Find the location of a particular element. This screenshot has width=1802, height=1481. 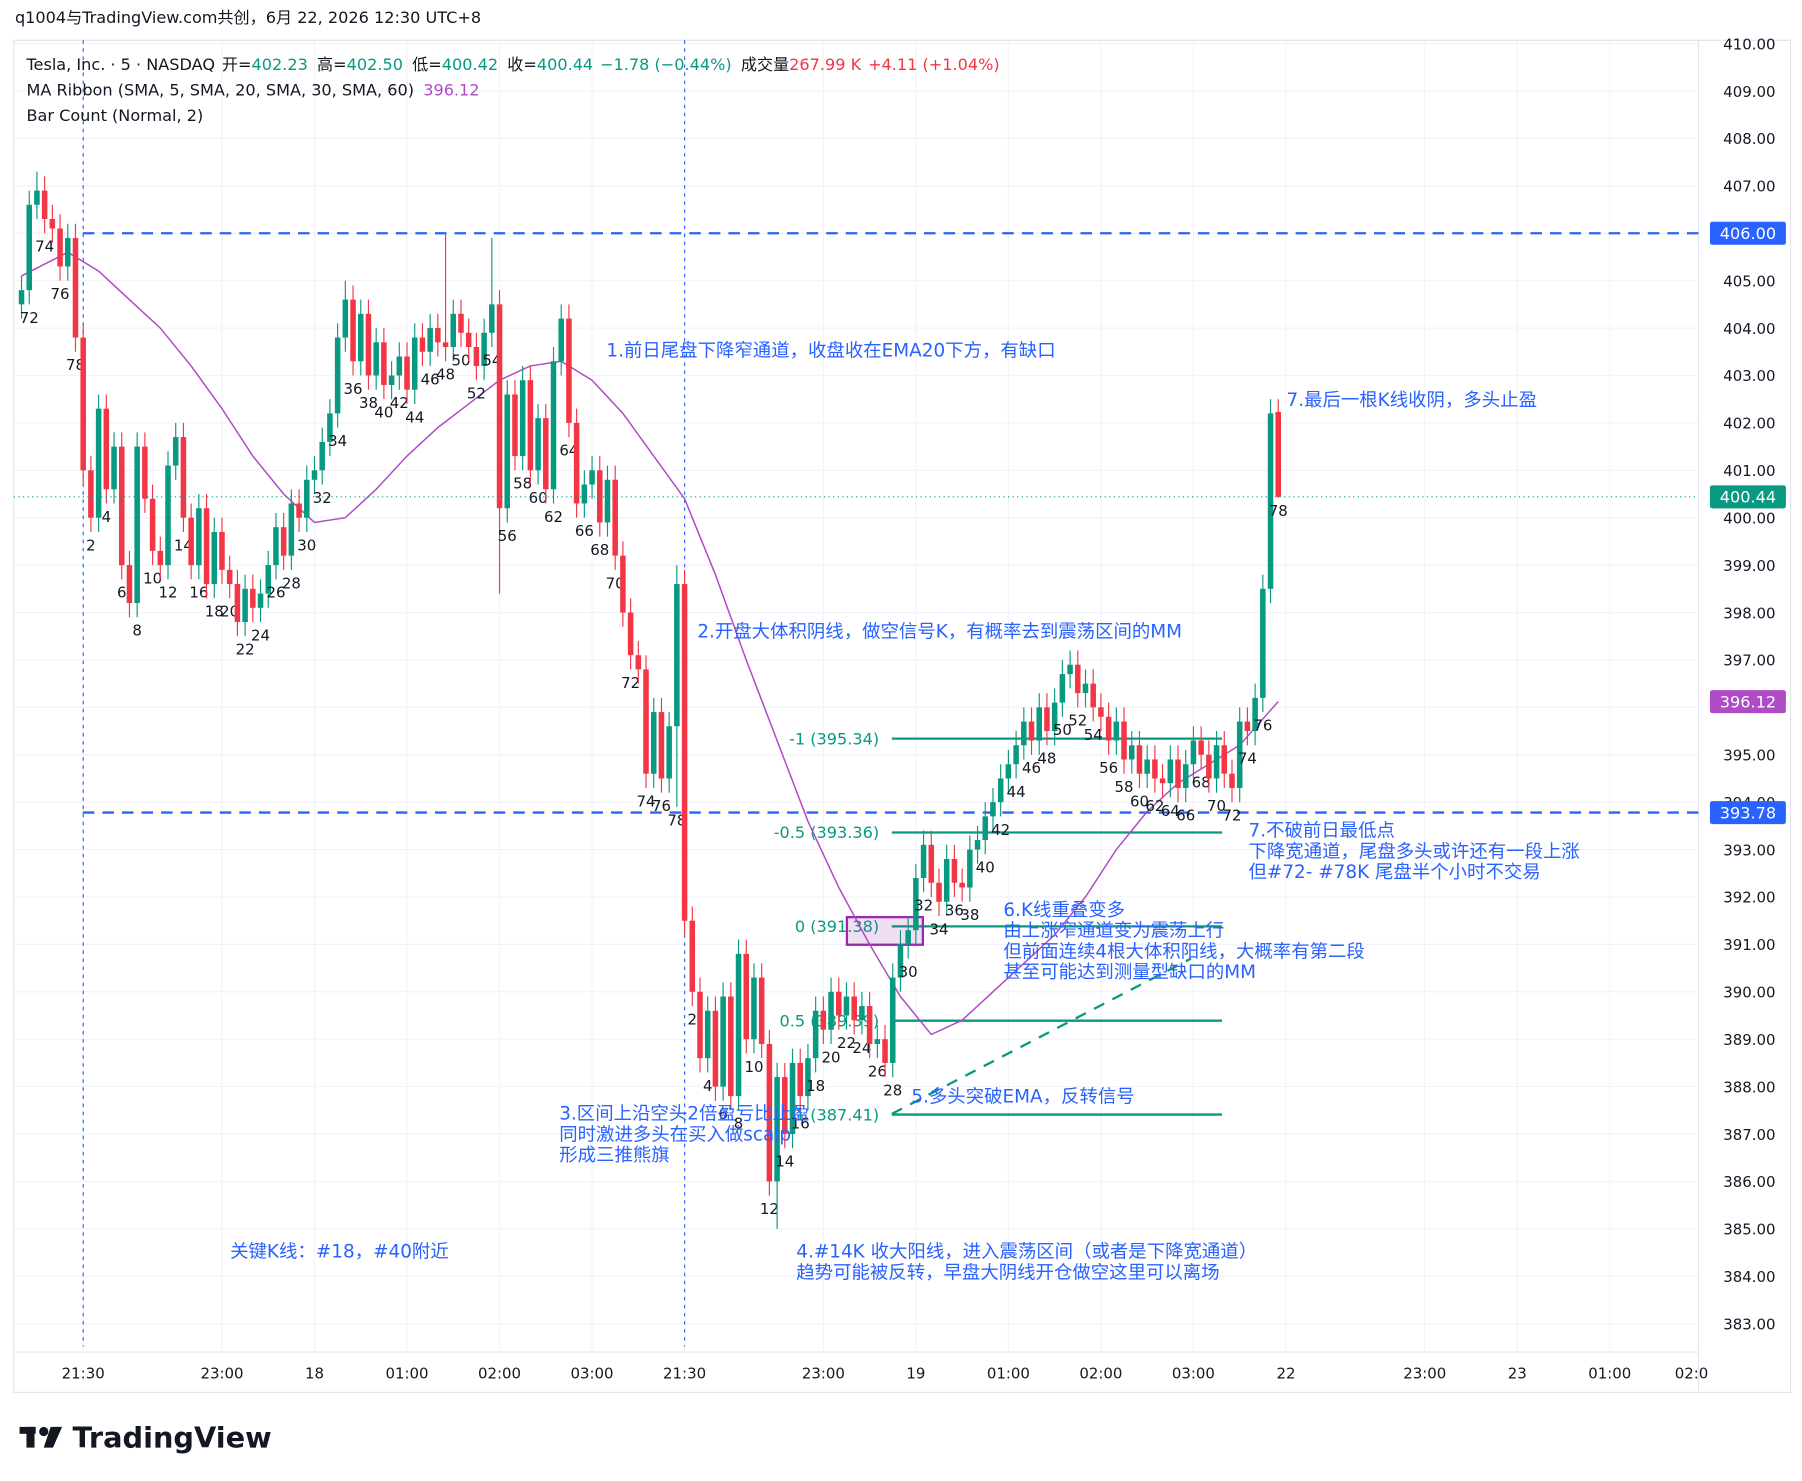

level-tag-label: 406.00 is located at coordinates (1748, 233).